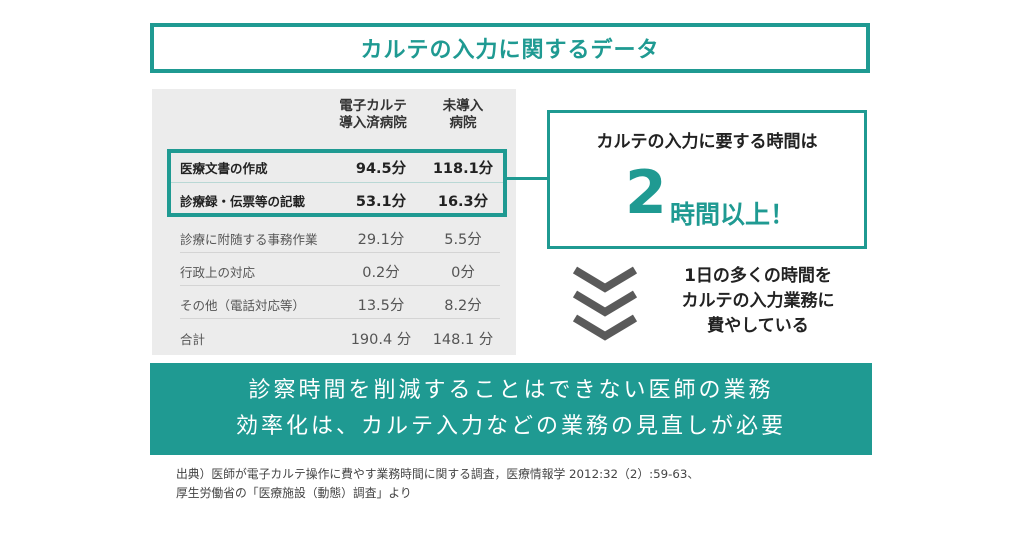  What do you see at coordinates (193, 339) in the screenshot?
I see `row-label: 合計` at bounding box center [193, 339].